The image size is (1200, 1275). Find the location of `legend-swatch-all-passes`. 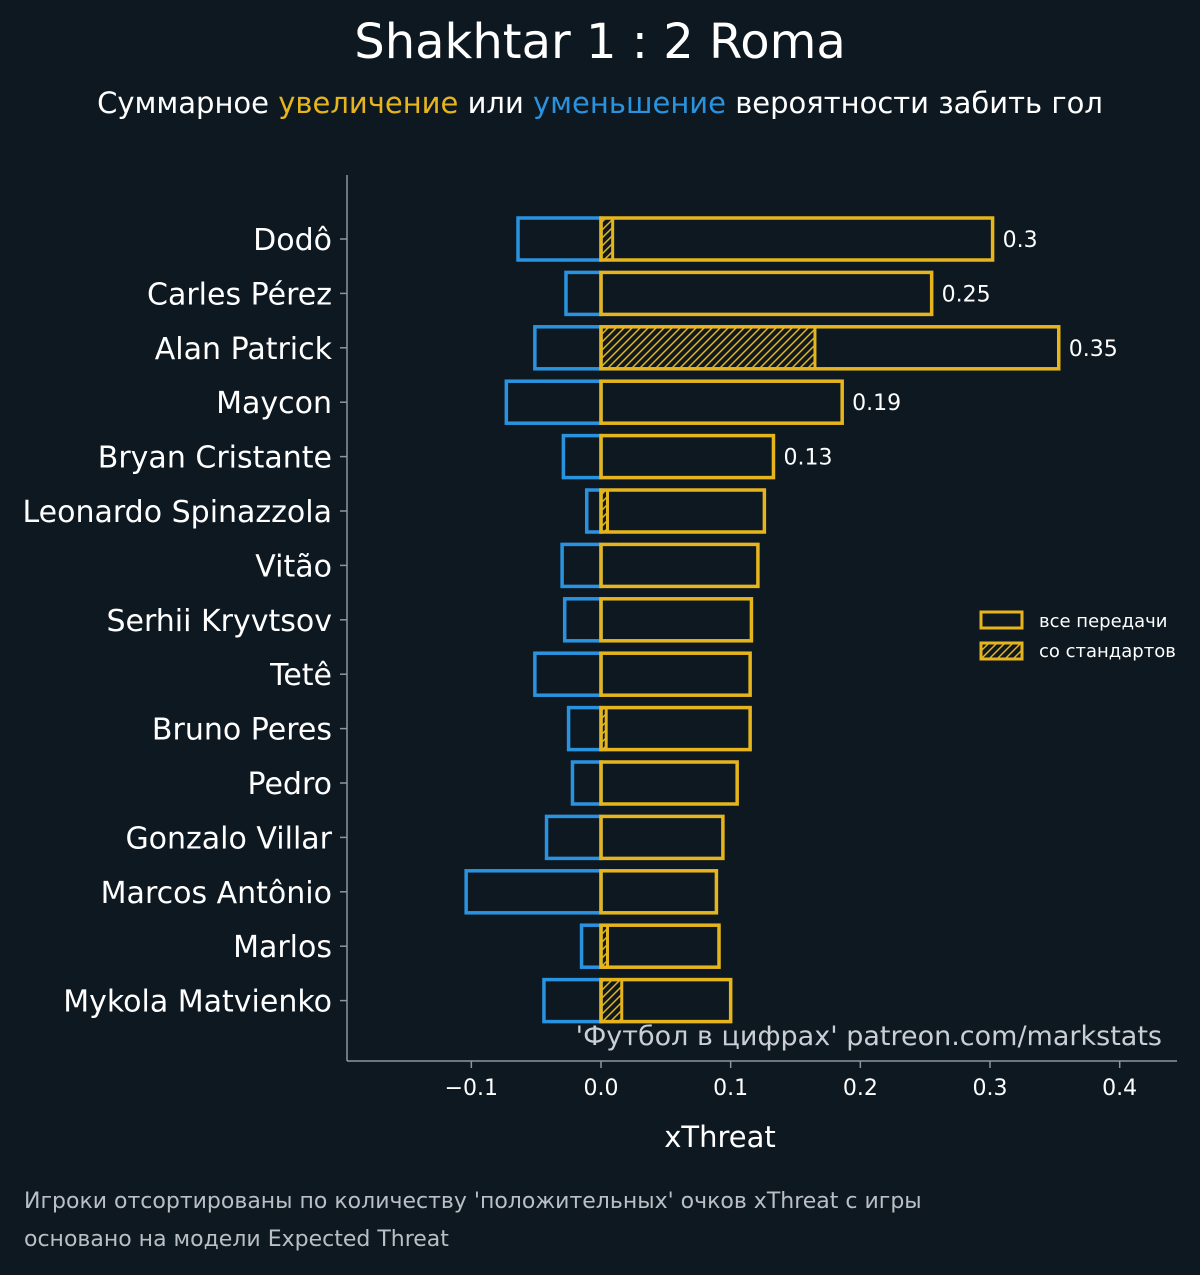

legend-swatch-all-passes is located at coordinates (1001, 620).